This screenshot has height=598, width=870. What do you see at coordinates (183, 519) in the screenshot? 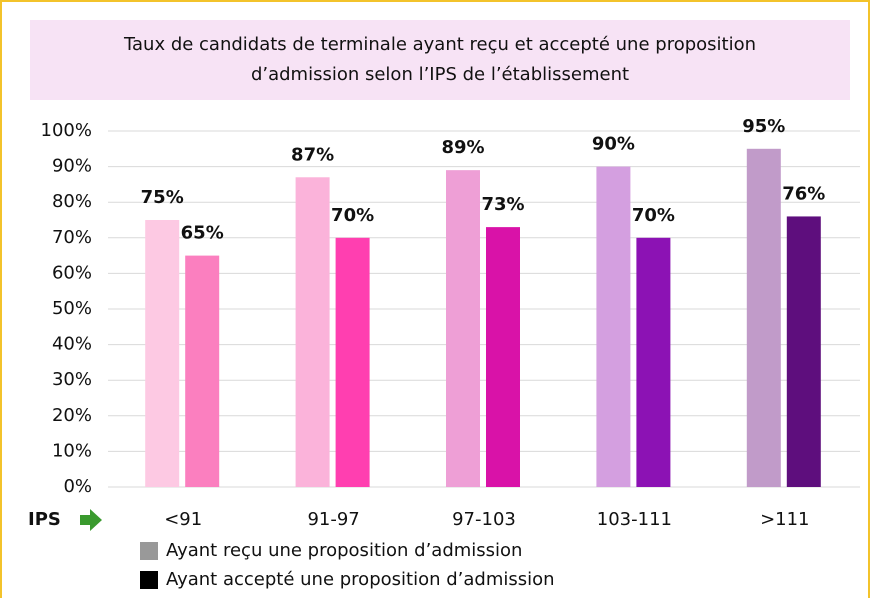
I see `x-tick-label: <91` at bounding box center [183, 519].